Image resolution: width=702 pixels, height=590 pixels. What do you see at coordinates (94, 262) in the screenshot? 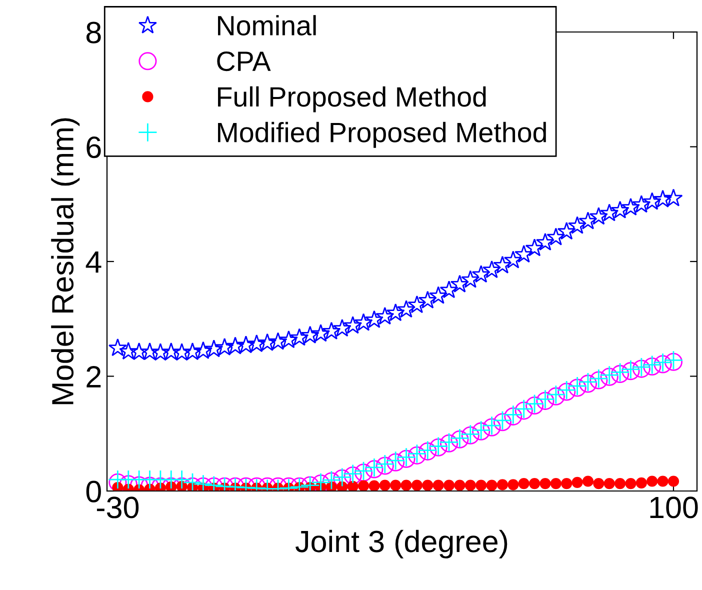
I see `y-tick-label: 4` at bounding box center [94, 262].